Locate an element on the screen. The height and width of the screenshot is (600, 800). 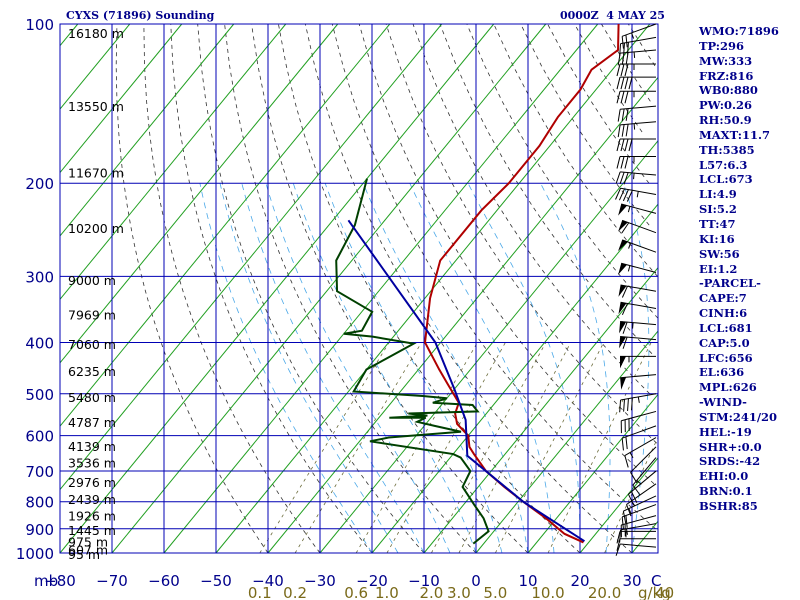
stat-line: LCL:681 is located at coordinates (726, 327).